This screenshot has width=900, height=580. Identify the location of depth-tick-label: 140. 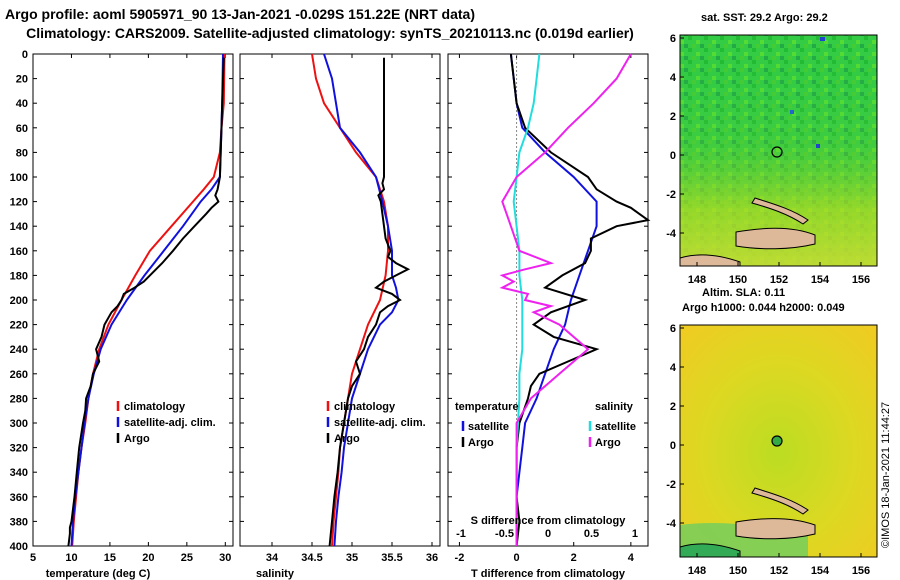
(19, 227).